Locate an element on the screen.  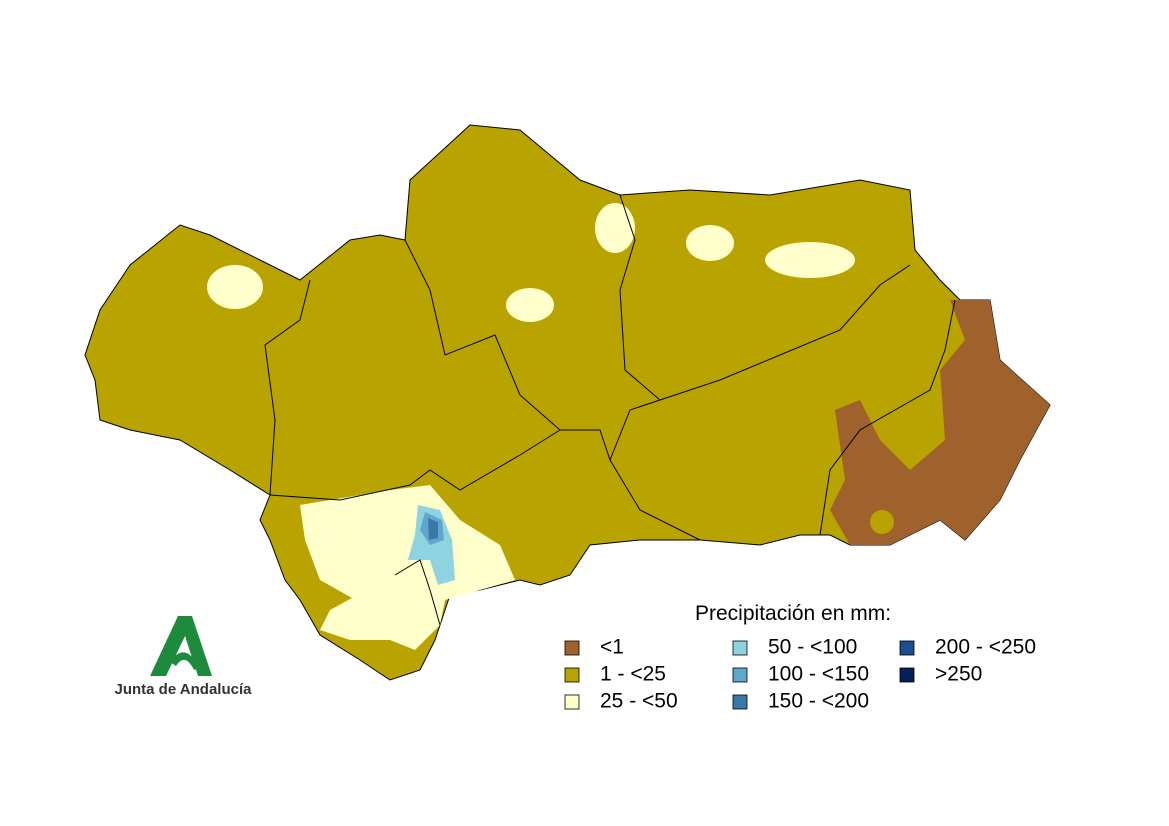
legend-label: 50 - <100 is located at coordinates (812, 647).